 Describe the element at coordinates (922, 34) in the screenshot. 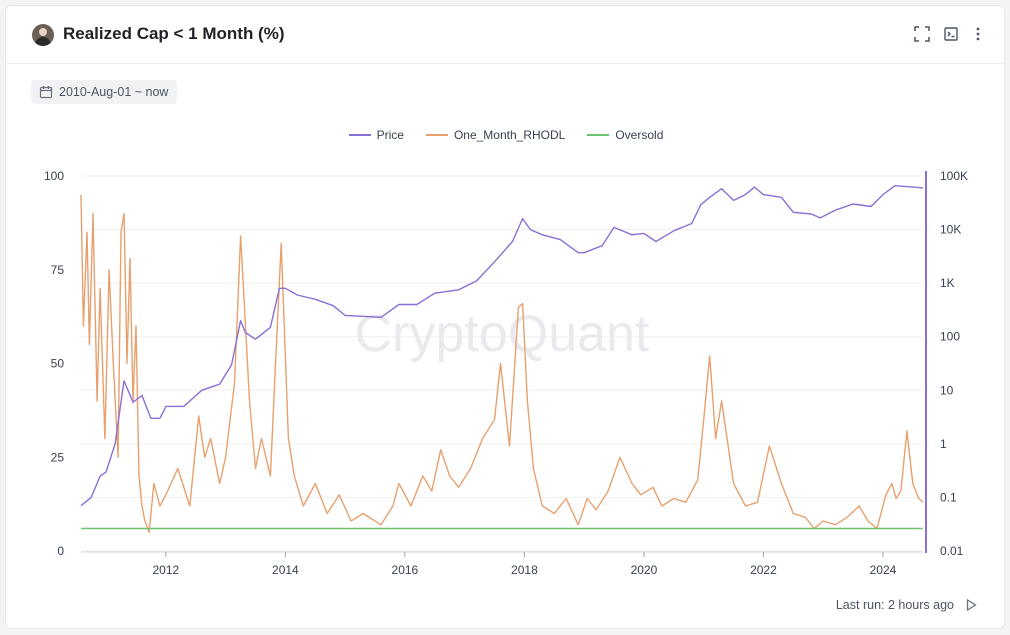

I see `fullscreen-icon` at that location.